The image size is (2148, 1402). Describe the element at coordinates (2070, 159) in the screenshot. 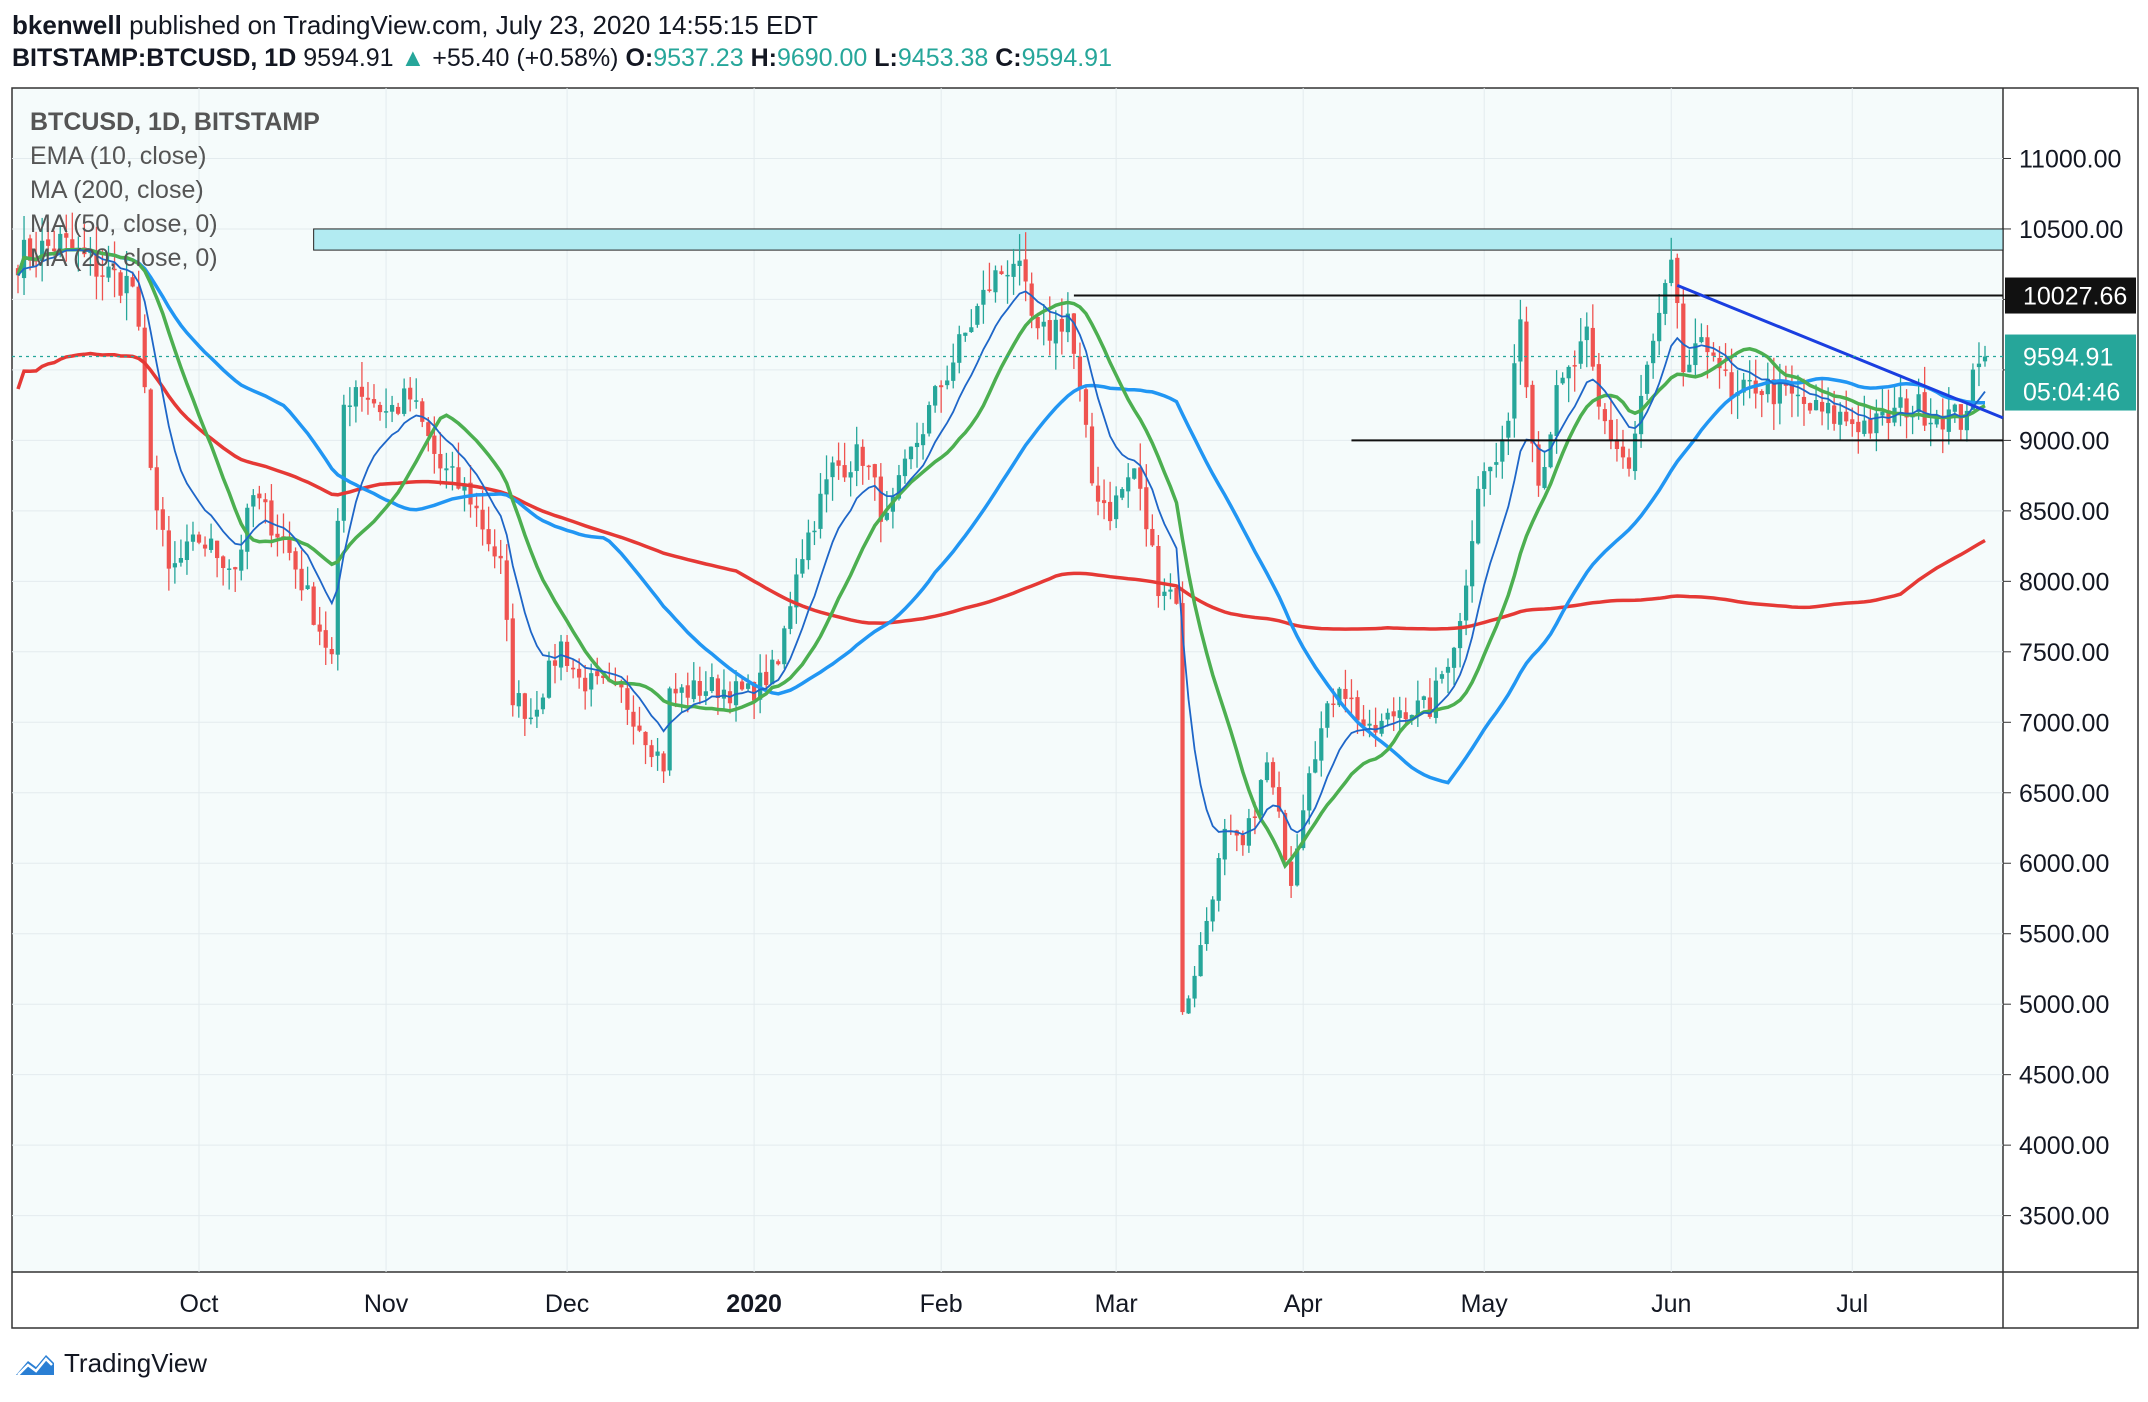

I see `y-tick-label: 11000.00` at that location.